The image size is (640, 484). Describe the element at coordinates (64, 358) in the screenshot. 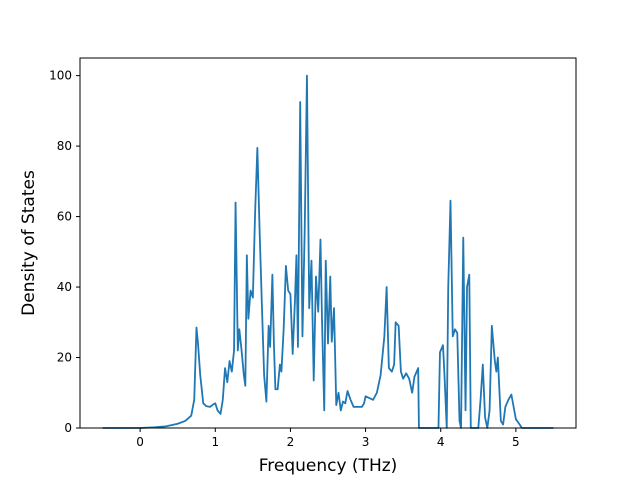

I see `y-tick-label: 20` at that location.